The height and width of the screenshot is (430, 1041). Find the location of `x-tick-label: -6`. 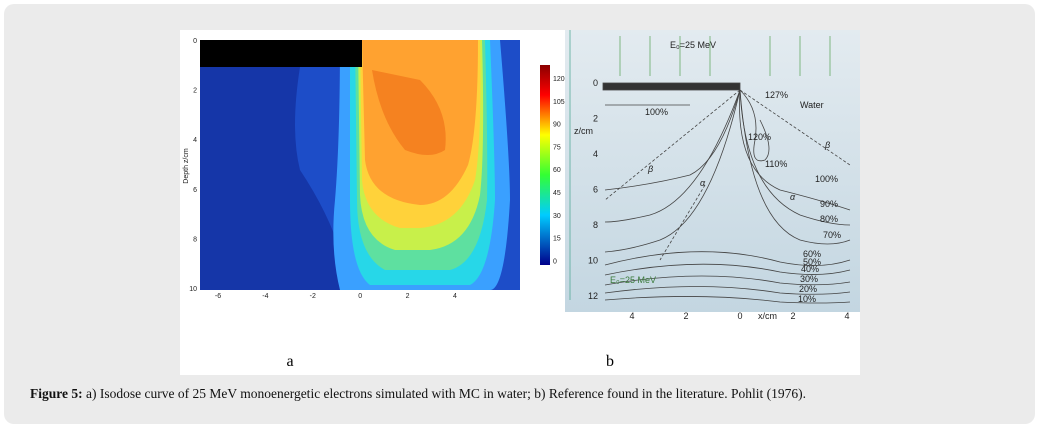

x-tick-label: -6 is located at coordinates (218, 296).